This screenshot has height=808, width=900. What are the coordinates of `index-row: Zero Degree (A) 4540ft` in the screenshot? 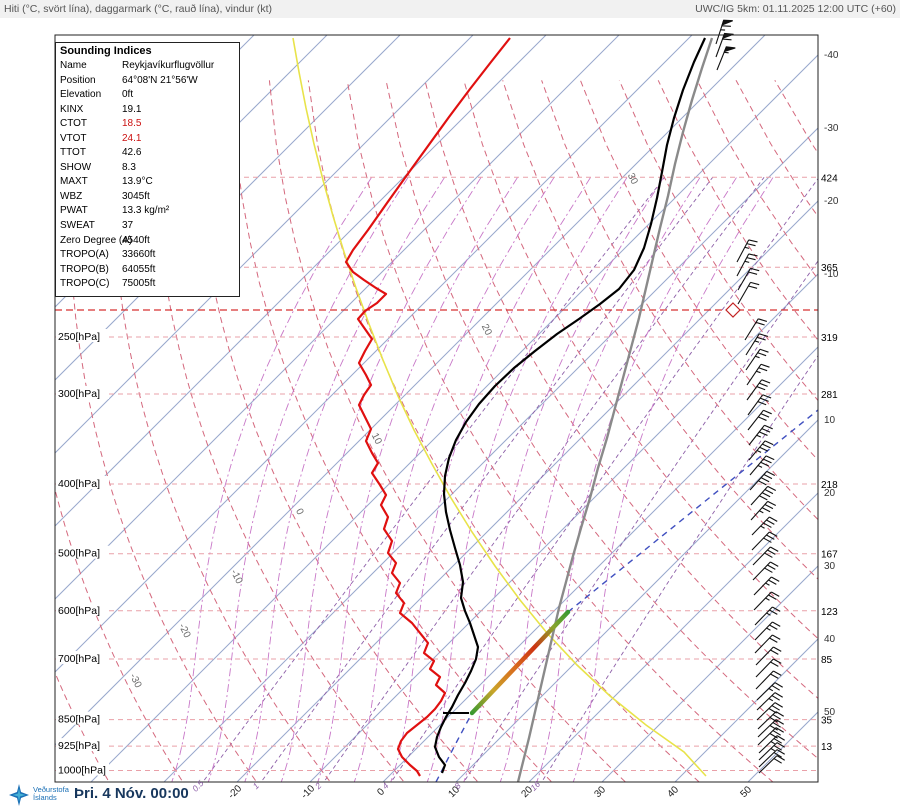 It's located at (148, 241).